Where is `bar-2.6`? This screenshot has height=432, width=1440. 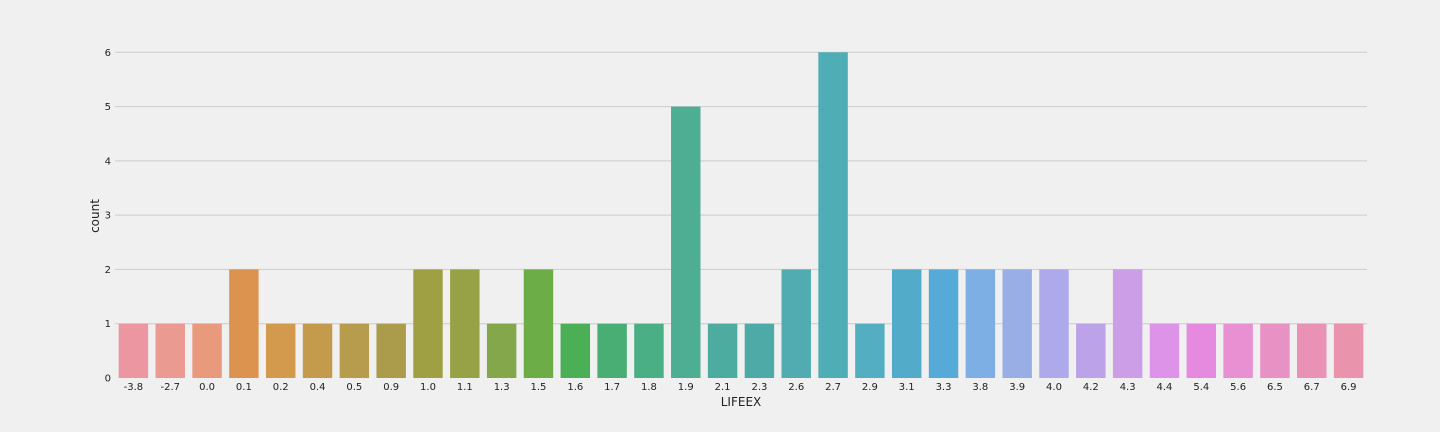
bar-2.6 is located at coordinates (796, 323).